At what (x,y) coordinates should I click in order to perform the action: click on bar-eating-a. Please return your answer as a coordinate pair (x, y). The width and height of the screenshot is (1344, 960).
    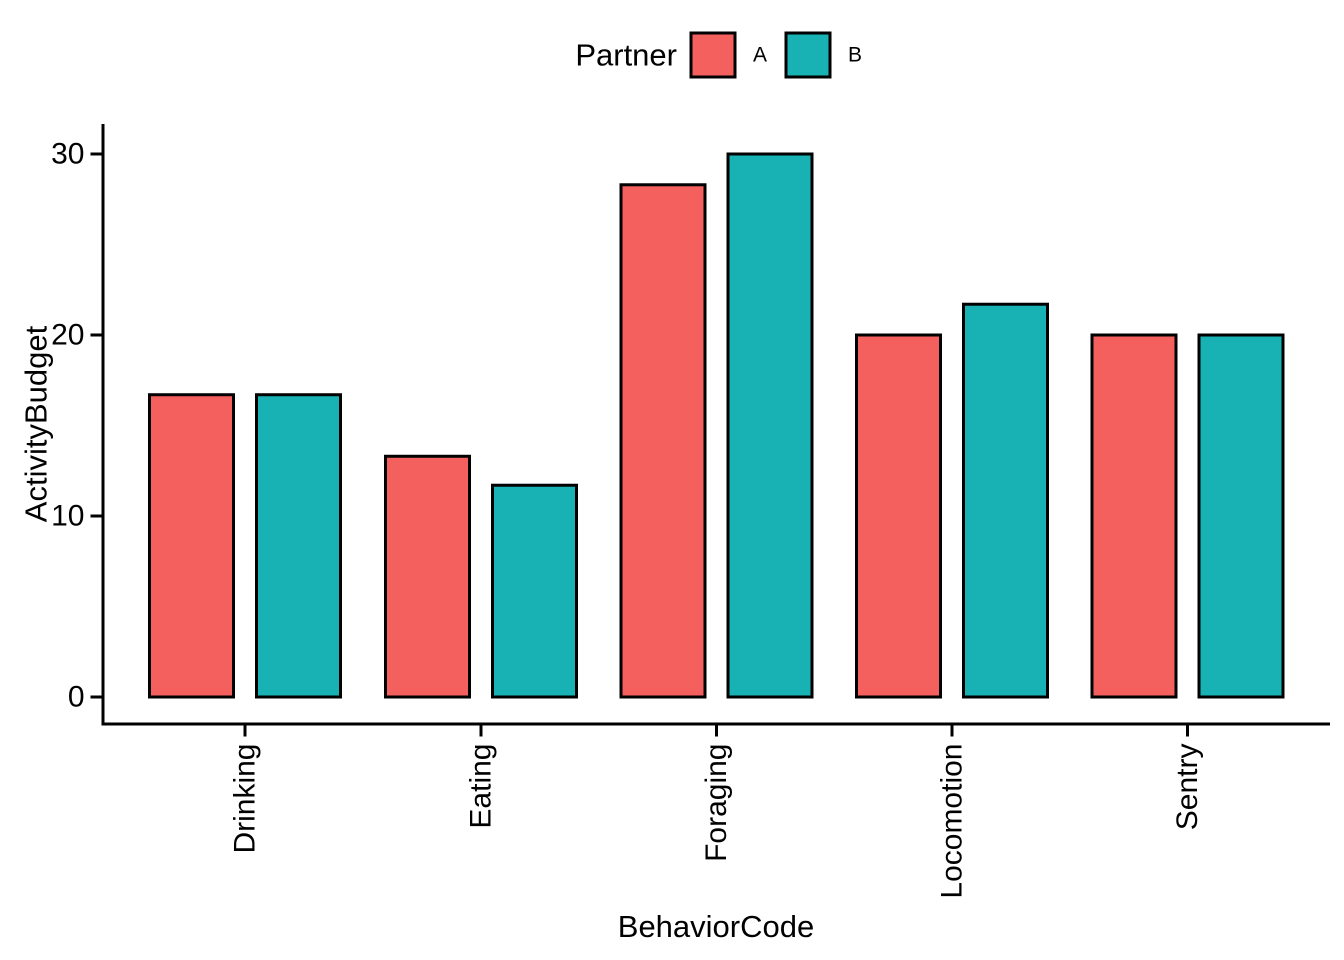
    Looking at the image, I should click on (427, 576).